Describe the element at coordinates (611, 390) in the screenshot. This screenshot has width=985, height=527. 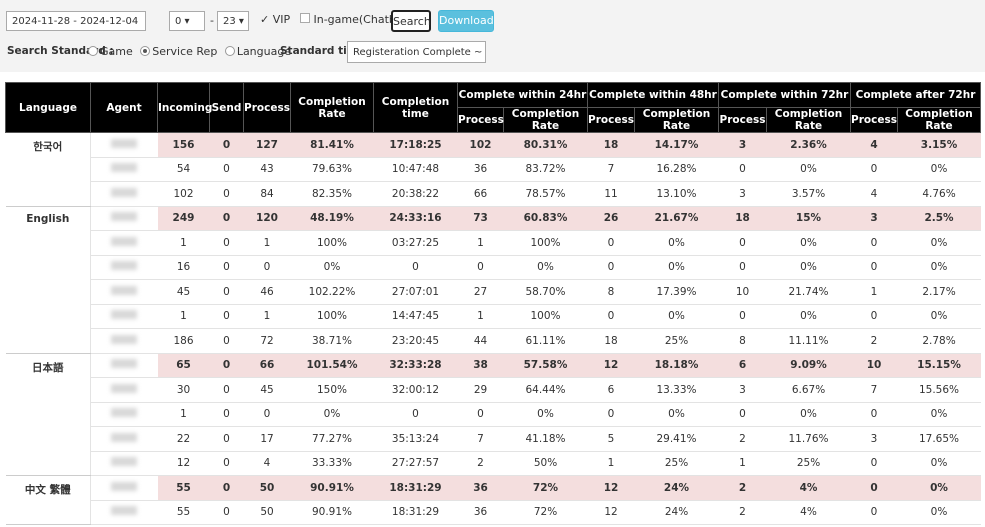
I see `value-cell: 6` at that location.